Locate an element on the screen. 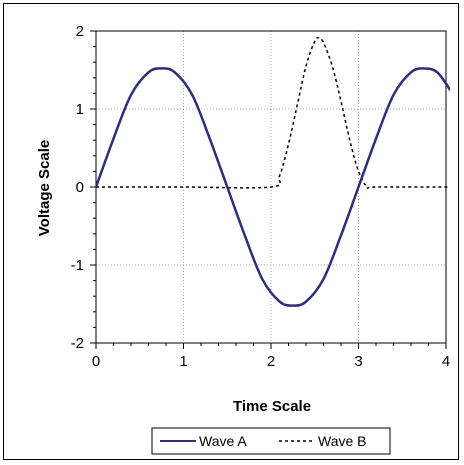  y-tick-label: -1 is located at coordinates (77, 265).